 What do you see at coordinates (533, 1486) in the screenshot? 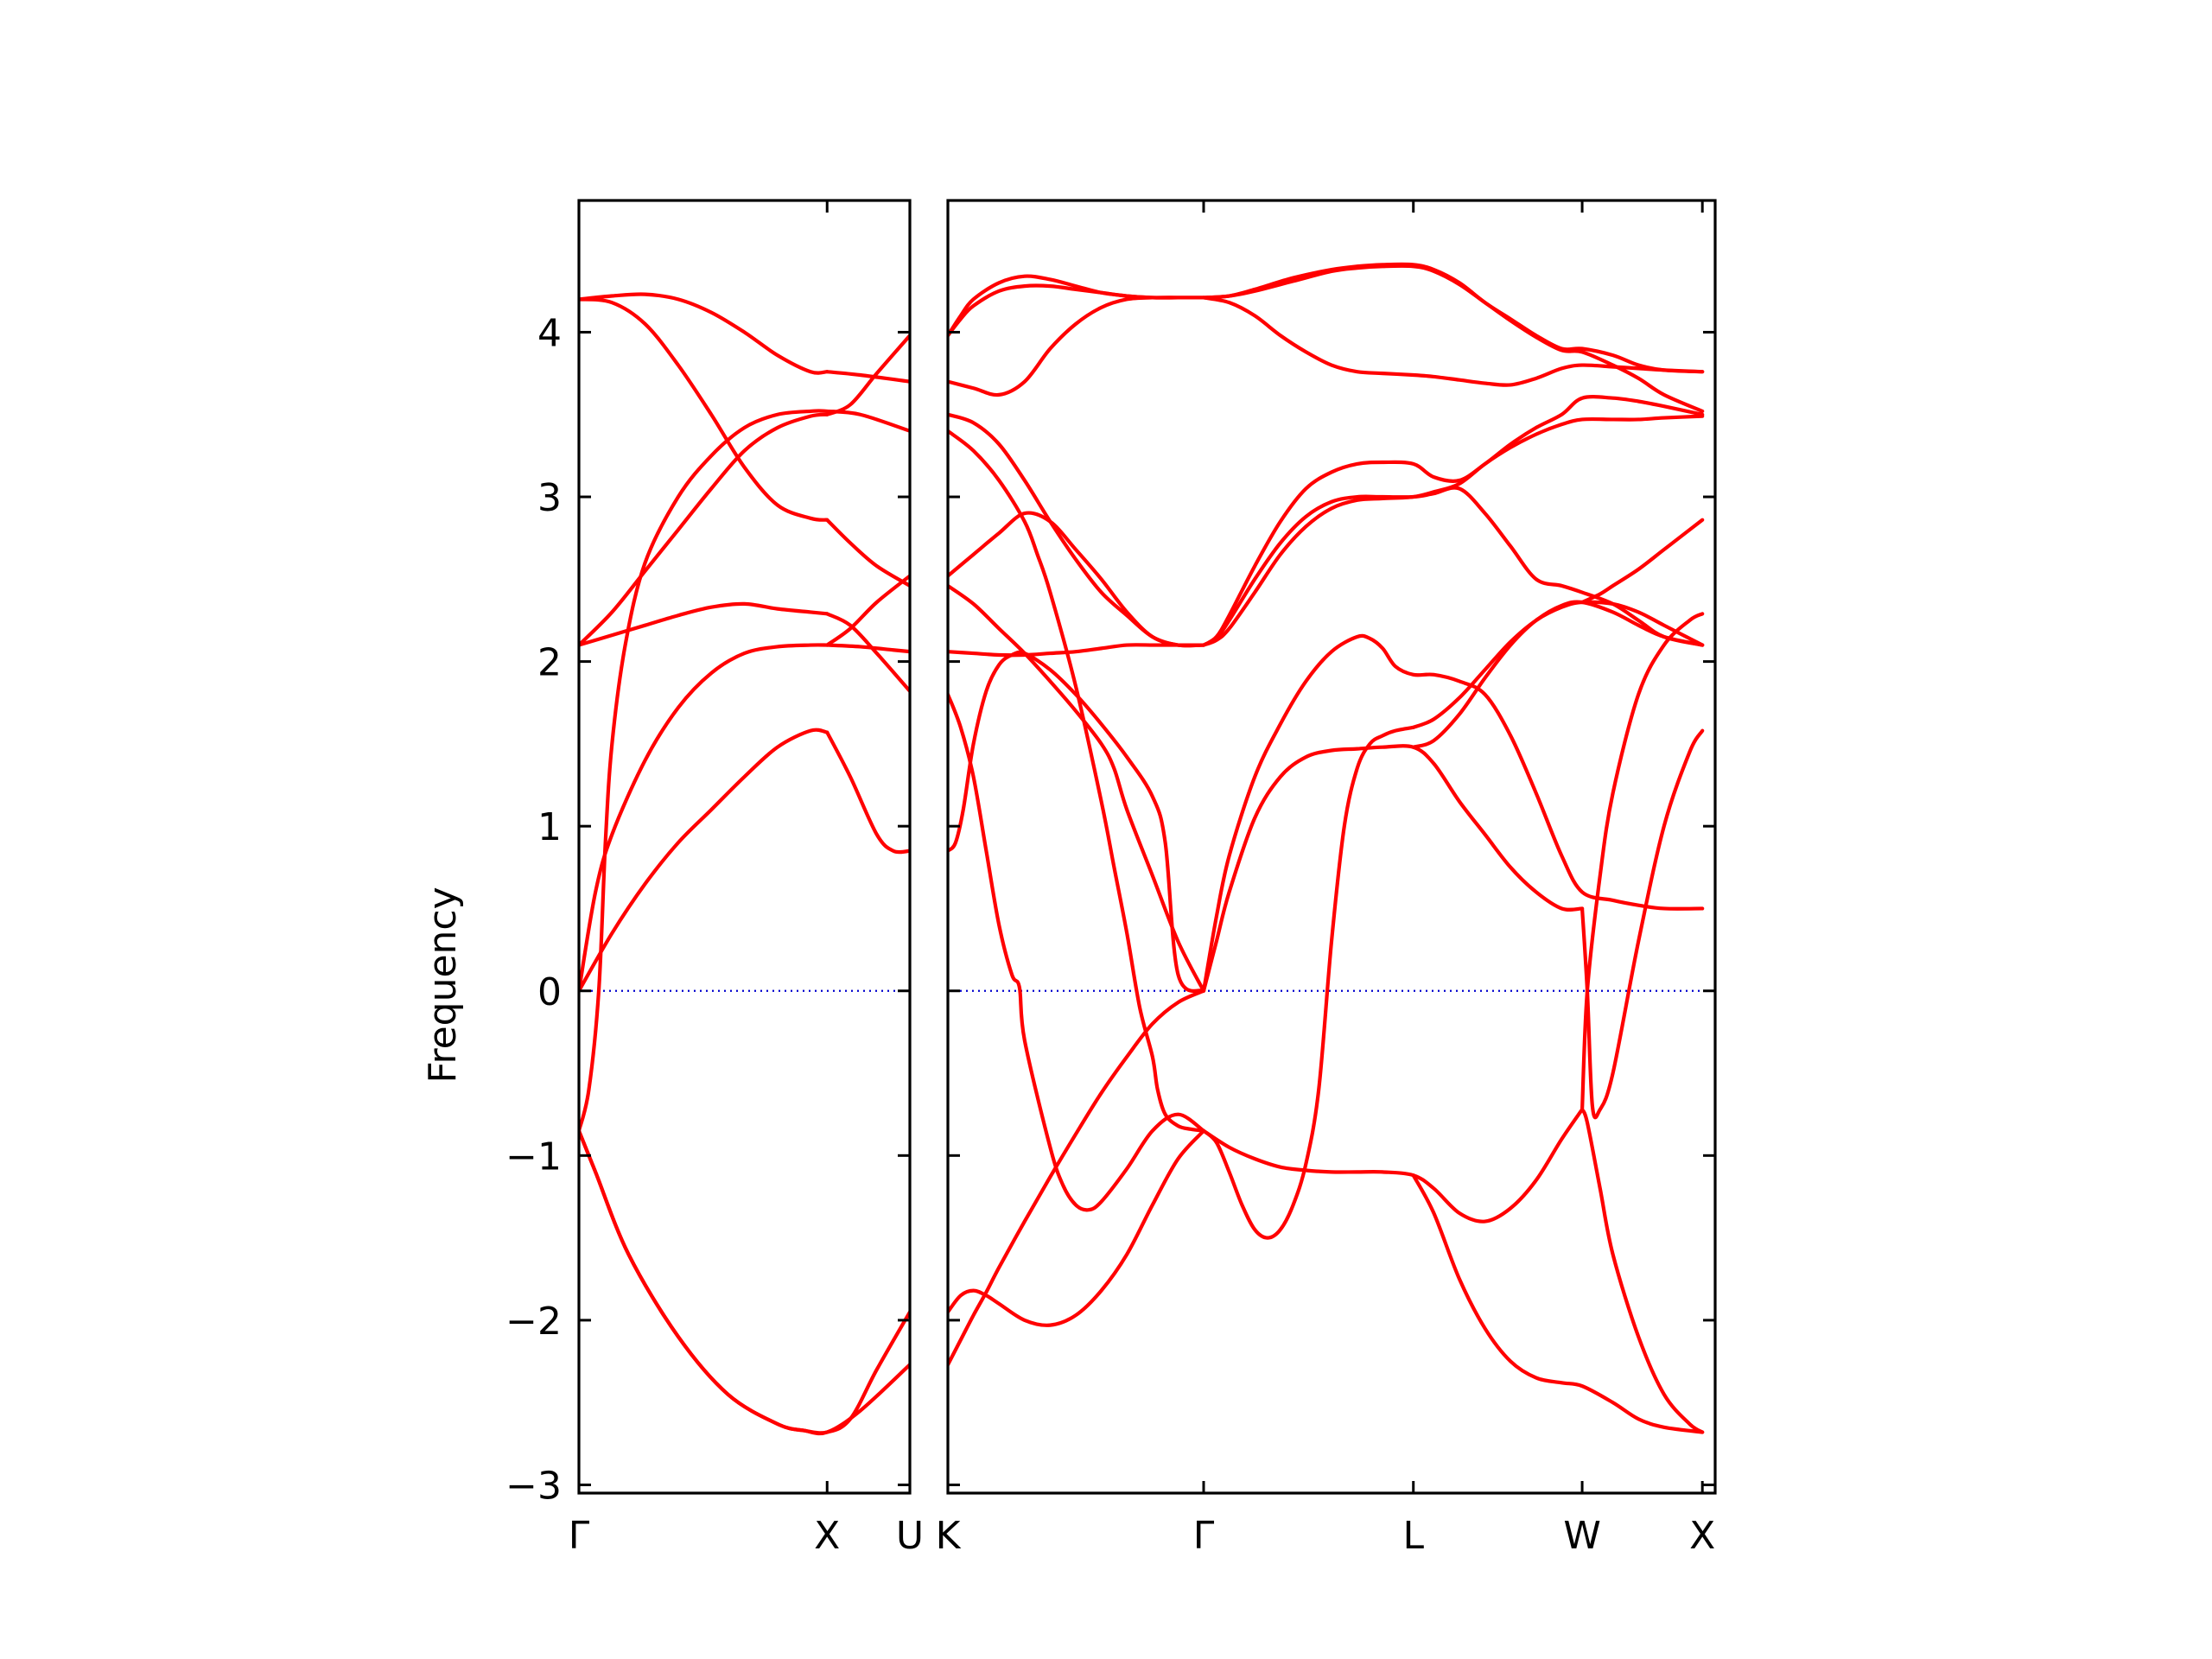
I see `y-tick-label: −3` at bounding box center [533, 1486].